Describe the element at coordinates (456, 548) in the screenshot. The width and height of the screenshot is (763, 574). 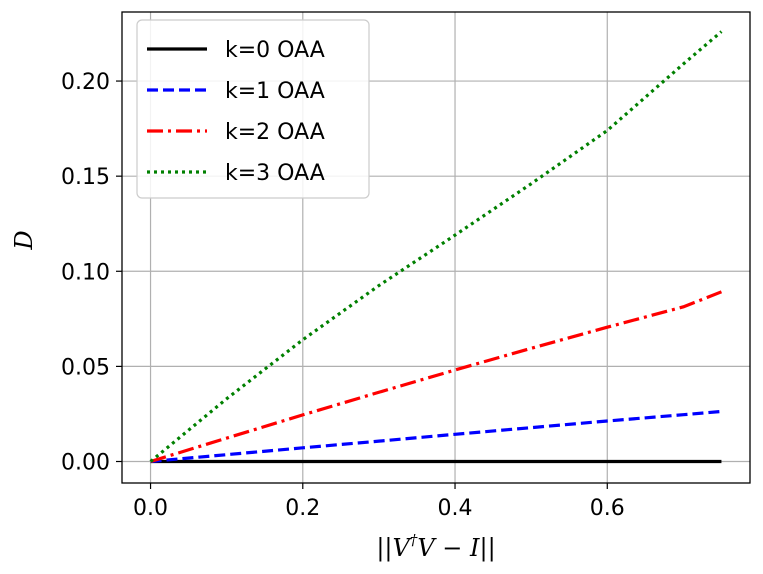
I see `x-axis-label-part-2: V − I||` at that location.